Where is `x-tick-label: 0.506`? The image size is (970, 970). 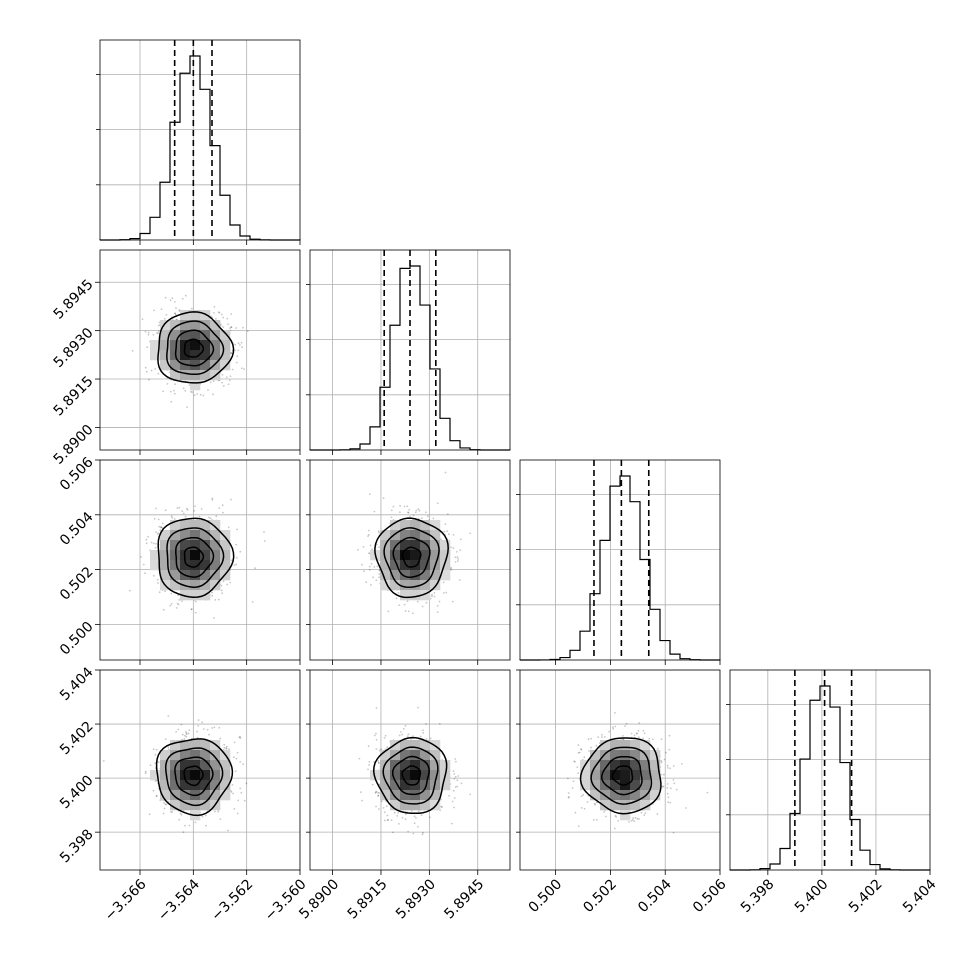
x-tick-label: 0.506 is located at coordinates (710, 896).